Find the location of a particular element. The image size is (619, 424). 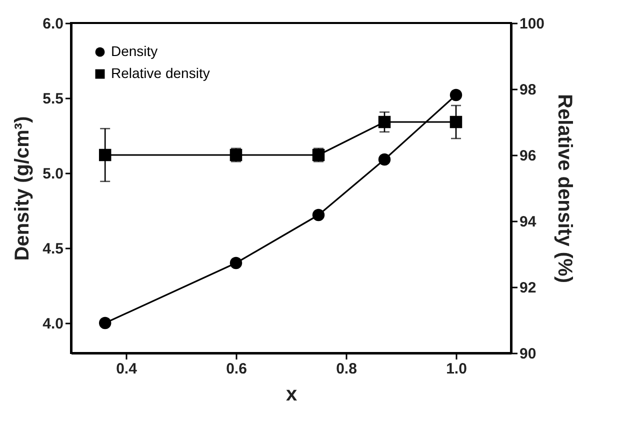

x-axis-title: x is located at coordinates (292, 395).